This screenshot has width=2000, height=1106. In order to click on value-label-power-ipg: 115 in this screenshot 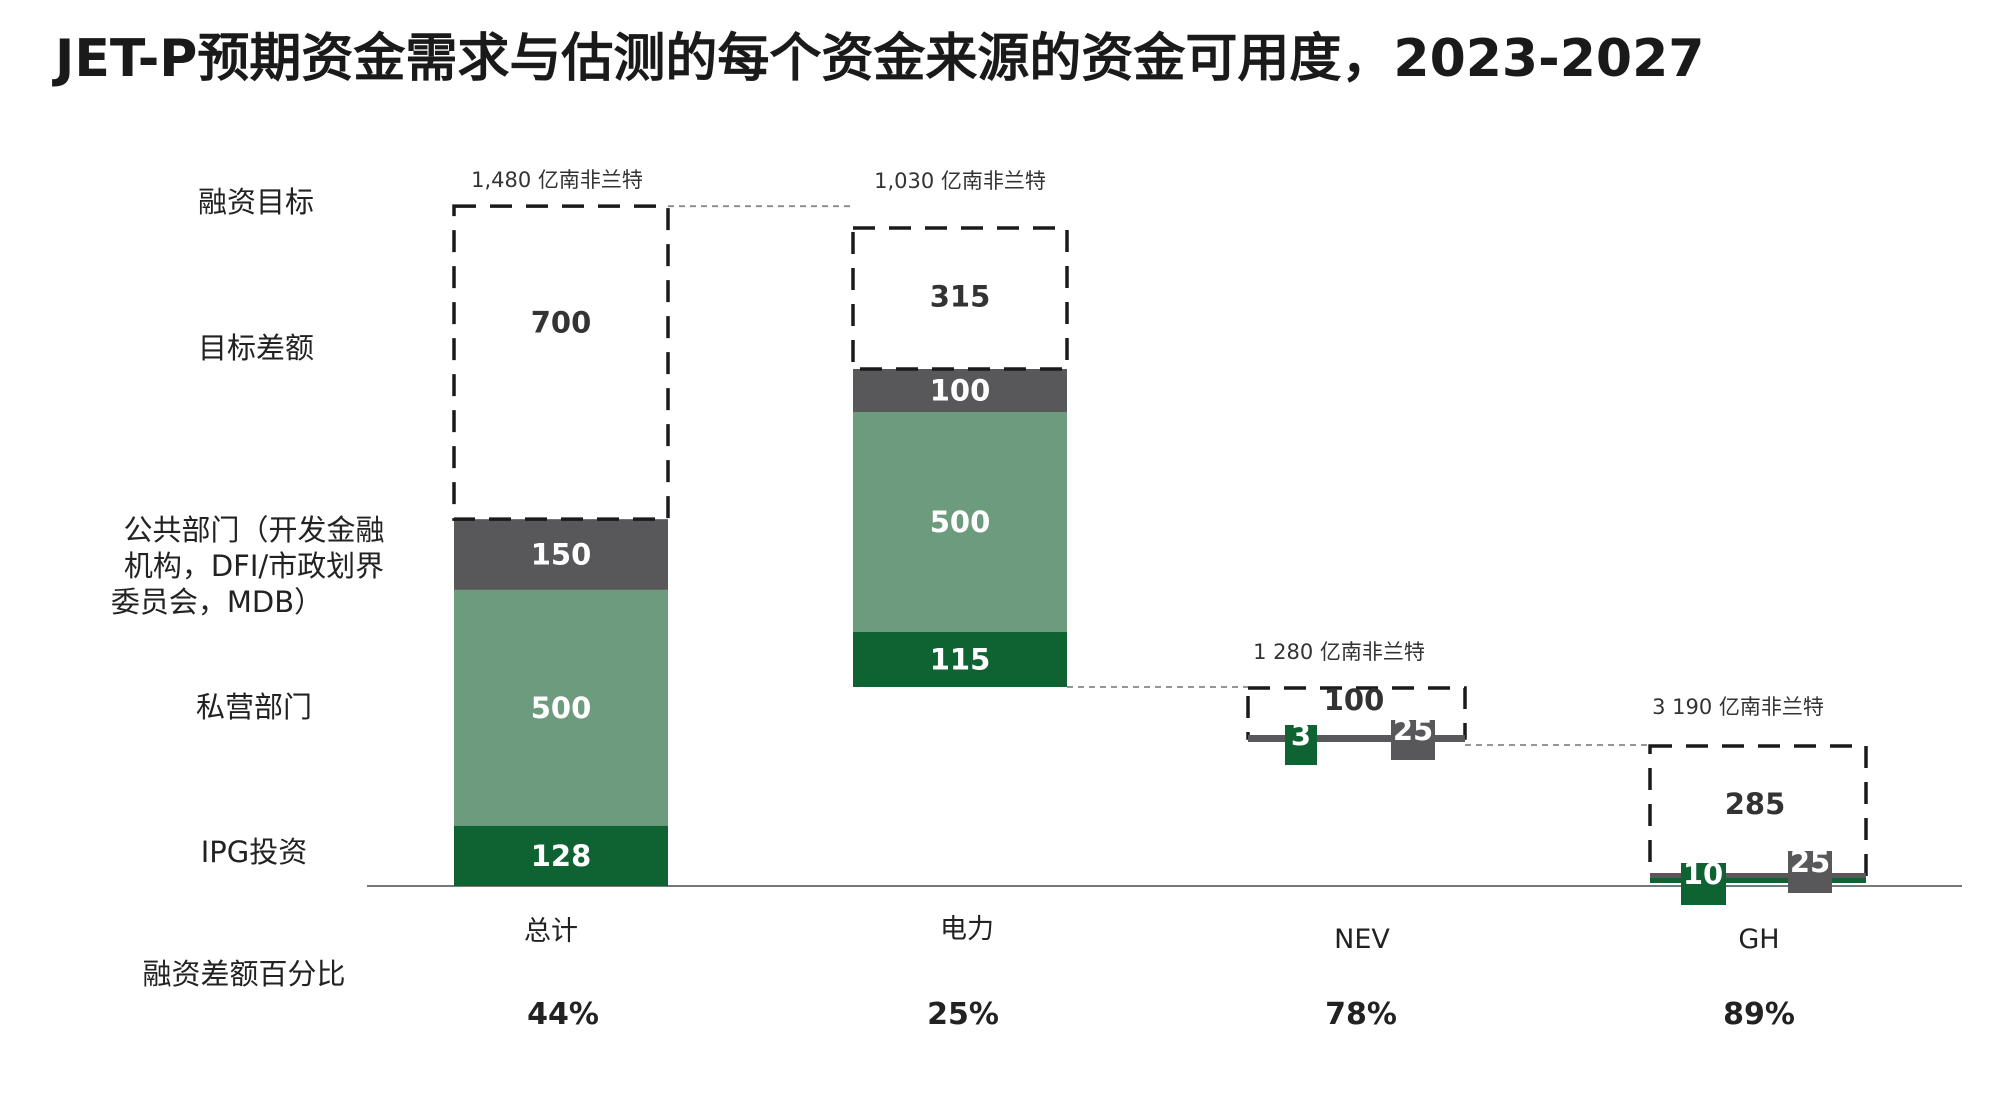, I will do `click(960, 660)`.